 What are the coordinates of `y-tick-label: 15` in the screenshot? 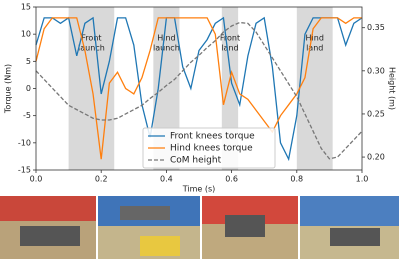 It's located at (26, 7).